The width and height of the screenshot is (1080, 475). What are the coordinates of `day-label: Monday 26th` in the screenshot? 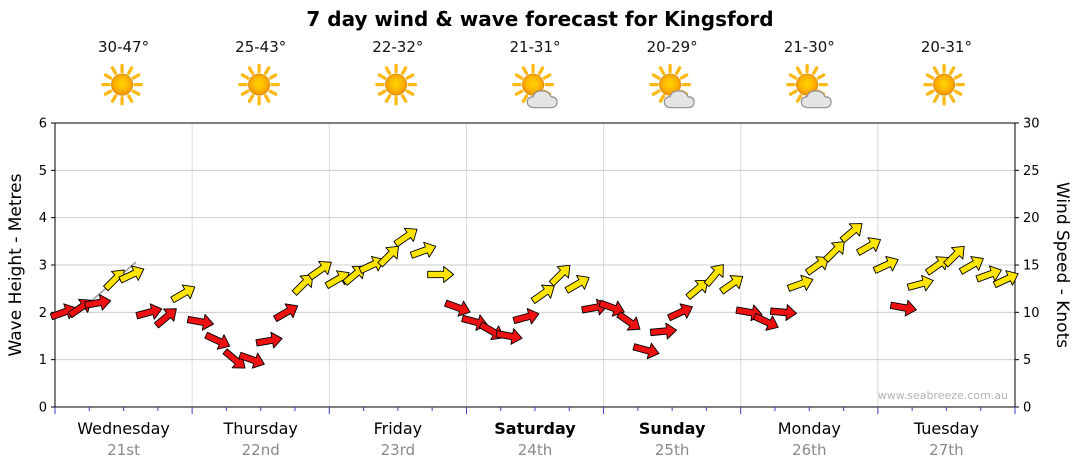 It's located at (809, 439).